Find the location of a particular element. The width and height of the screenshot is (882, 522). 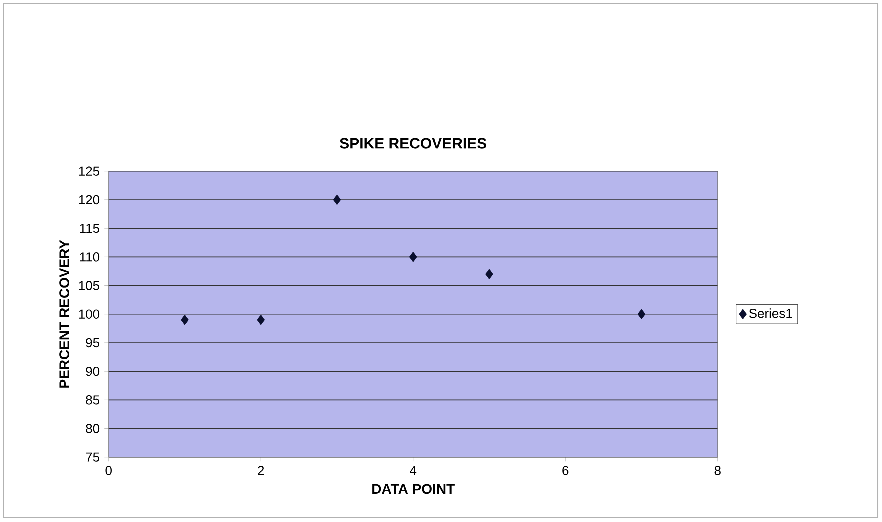

y-tick-label: 115 is located at coordinates (90, 229).